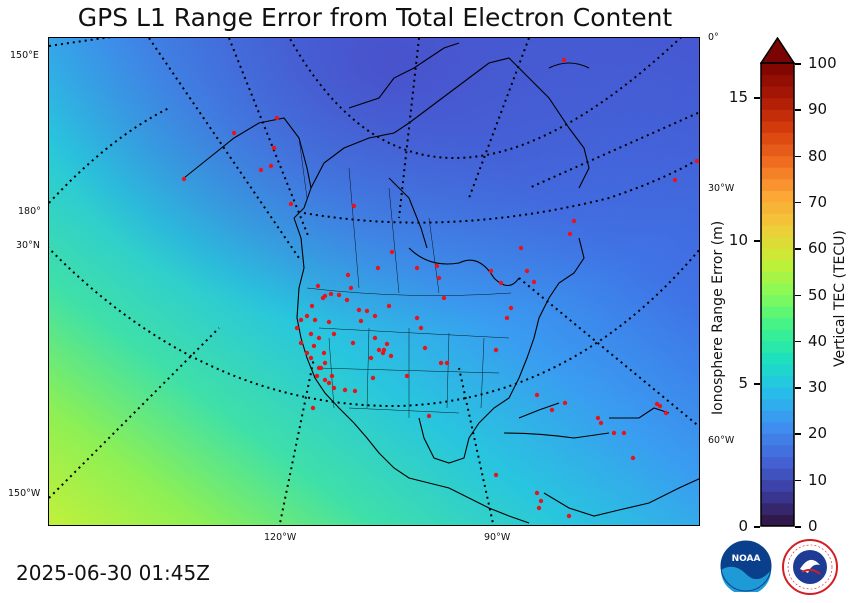 Image resolution: width=855 pixels, height=603 pixels. I want to click on lat-label-30n: 30°N, so click(28, 245).